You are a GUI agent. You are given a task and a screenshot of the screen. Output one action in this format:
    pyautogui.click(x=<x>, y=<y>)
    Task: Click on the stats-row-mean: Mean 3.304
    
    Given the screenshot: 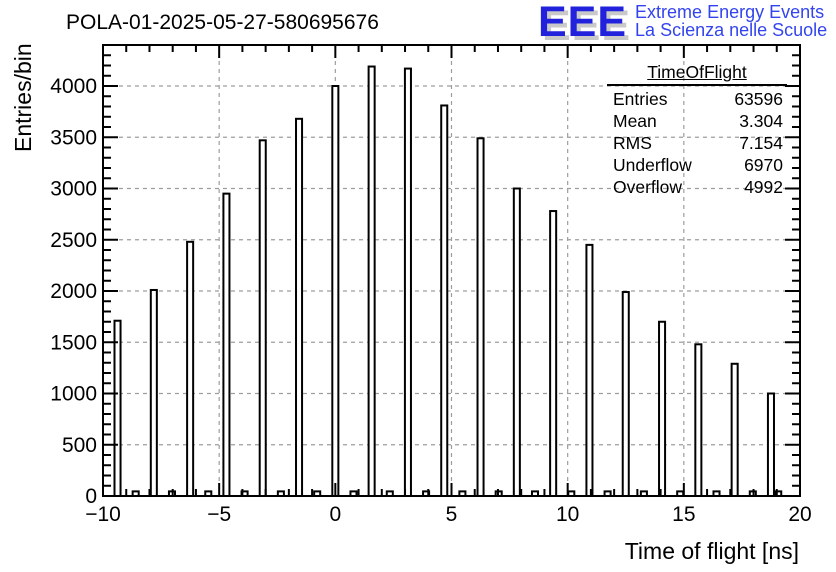 What is the action you would take?
    pyautogui.click(x=697, y=121)
    